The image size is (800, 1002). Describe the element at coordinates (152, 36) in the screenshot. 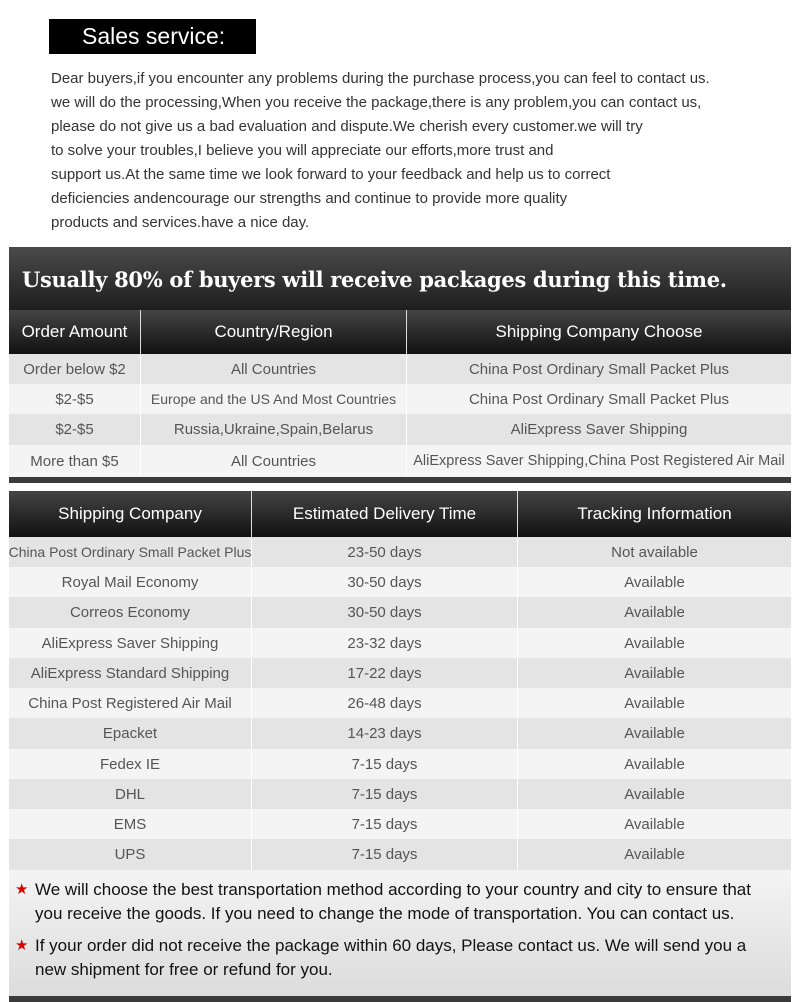

I see `sales-service-title: Sales service:` at that location.